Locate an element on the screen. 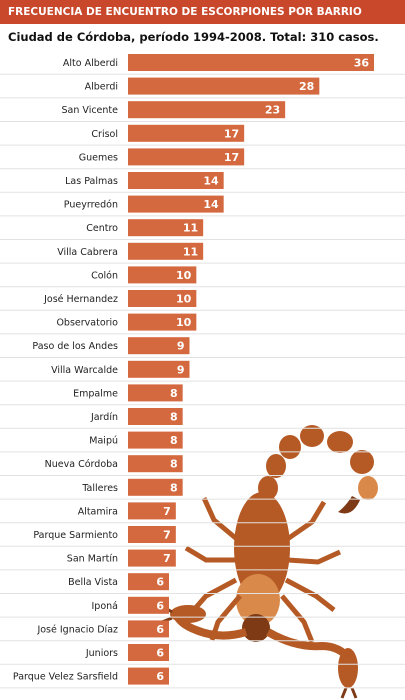 Image resolution: width=405 pixels, height=700 pixels. category-label: Jardín is located at coordinates (104, 417).